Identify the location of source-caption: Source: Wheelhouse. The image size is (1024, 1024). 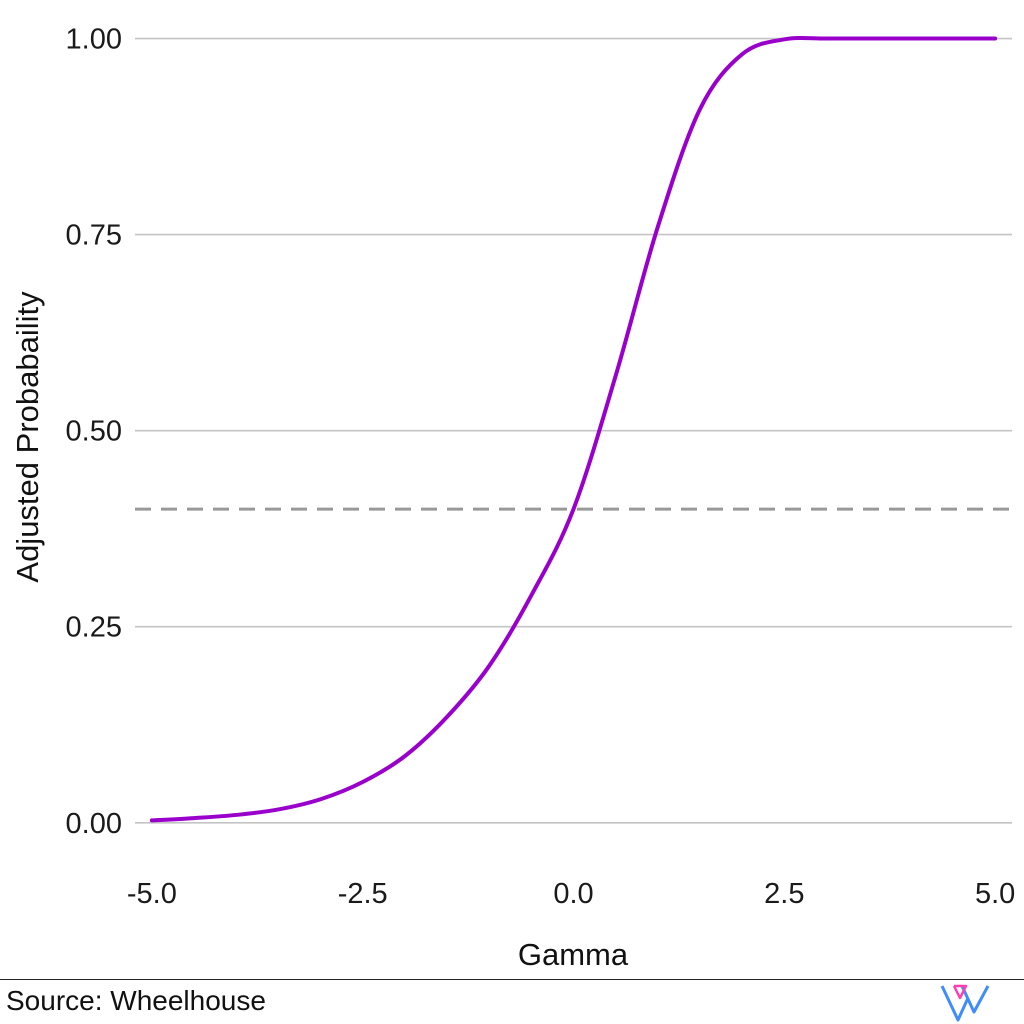
(136, 1000).